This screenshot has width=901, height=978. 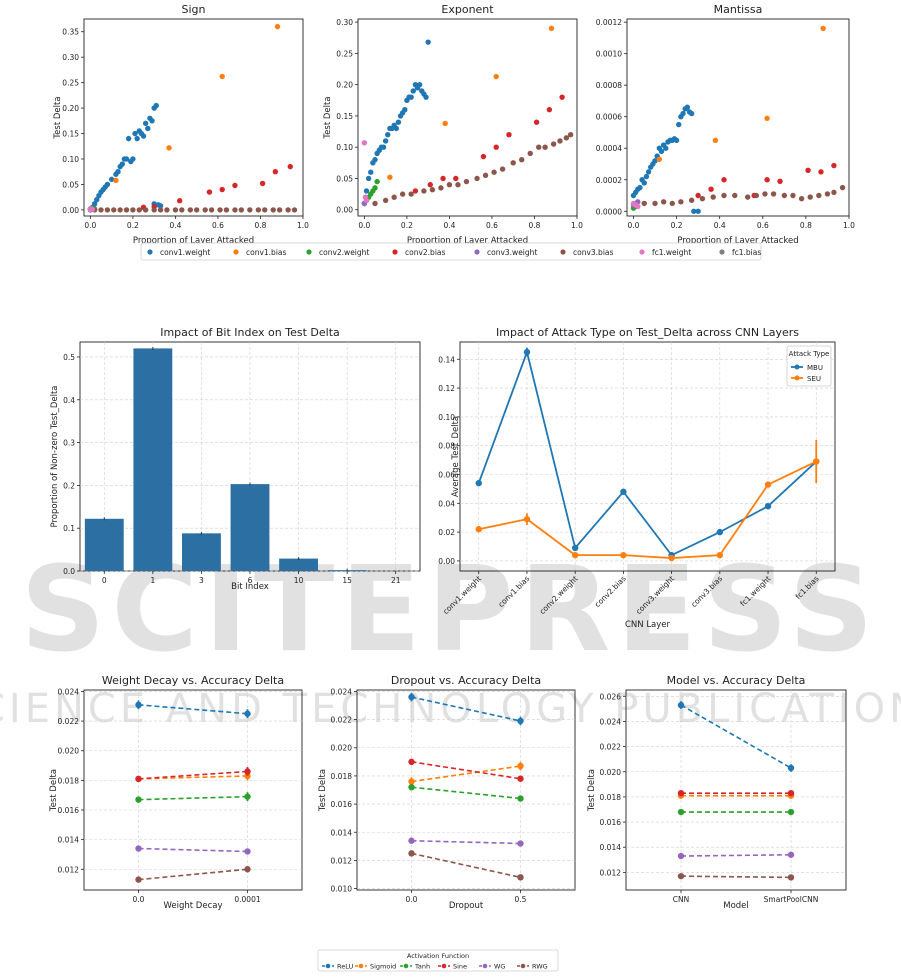 I want to click on legend-marker-fc1-bias, so click(x=722, y=252).